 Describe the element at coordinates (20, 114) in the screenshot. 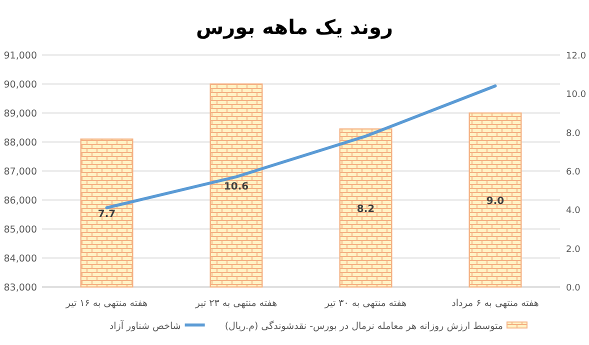

I see `y-tick-label: 89,000` at that location.